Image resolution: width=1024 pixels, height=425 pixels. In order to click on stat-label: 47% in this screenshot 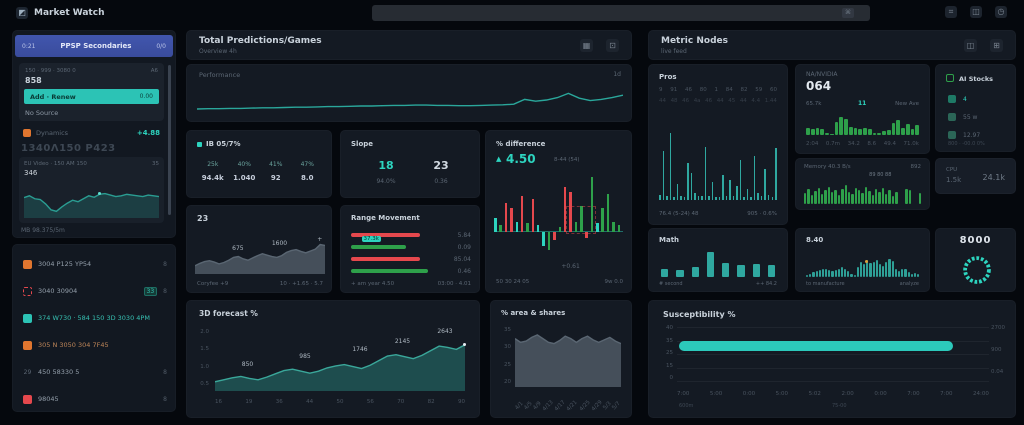, I will do `click(307, 164)`.